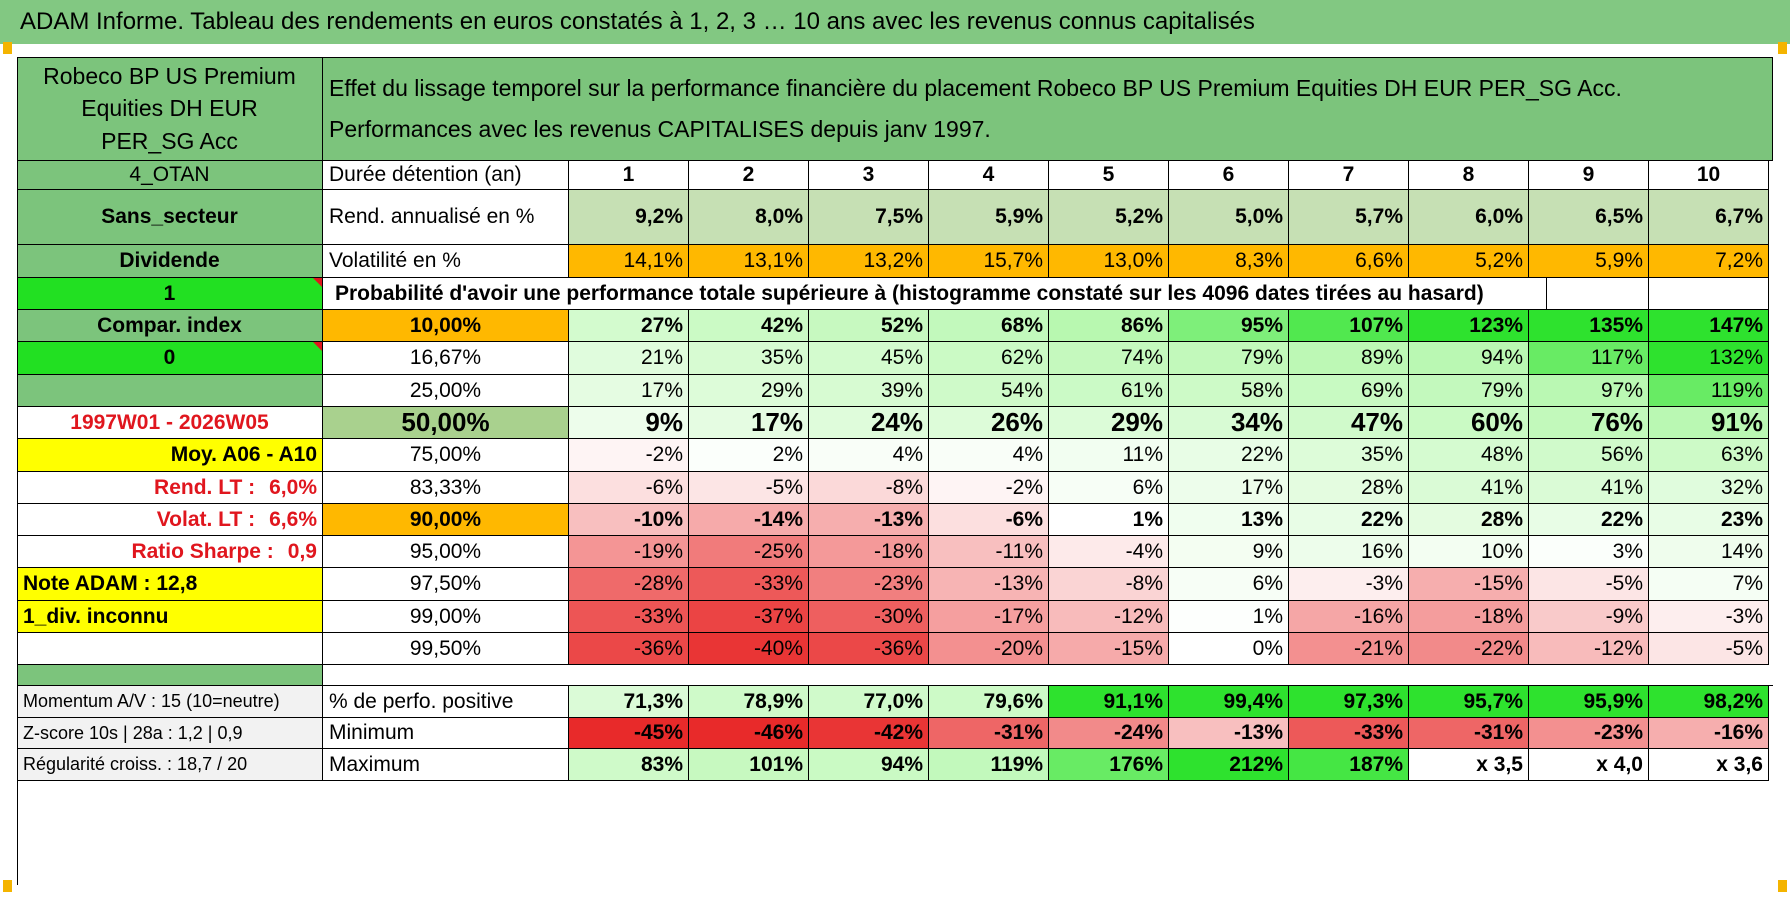 This screenshot has width=1790, height=907. Describe the element at coordinates (869, 391) in the screenshot. I see `probability-value: 39%` at that location.